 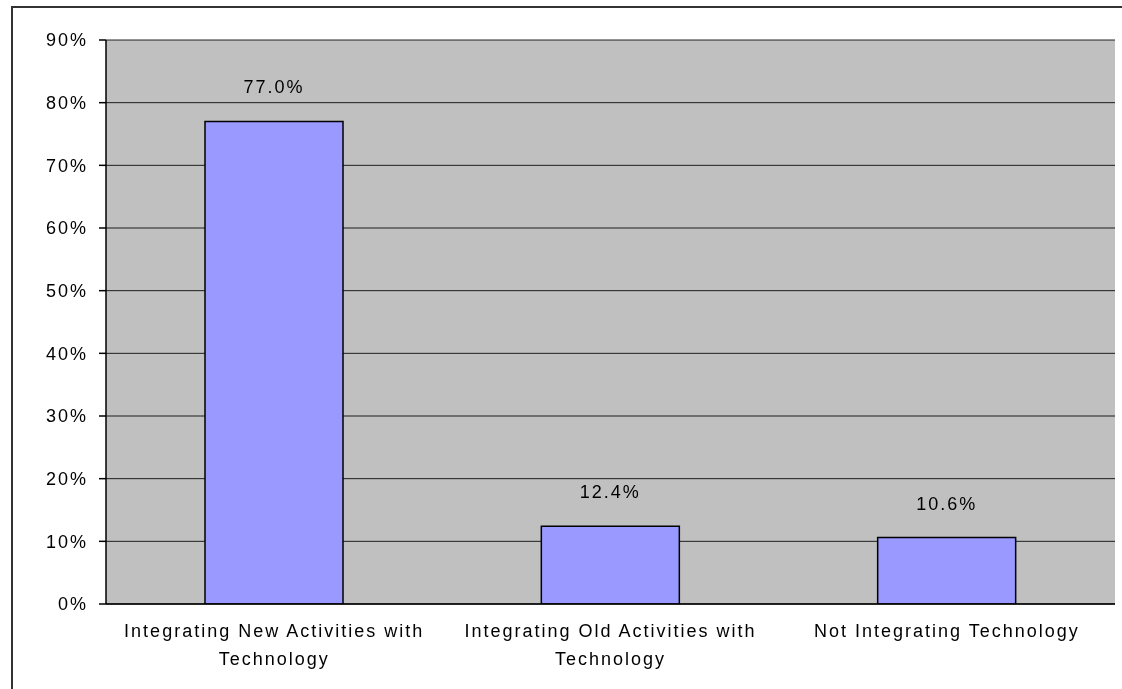 I want to click on y-tick-label: 30%, so click(x=66, y=416).